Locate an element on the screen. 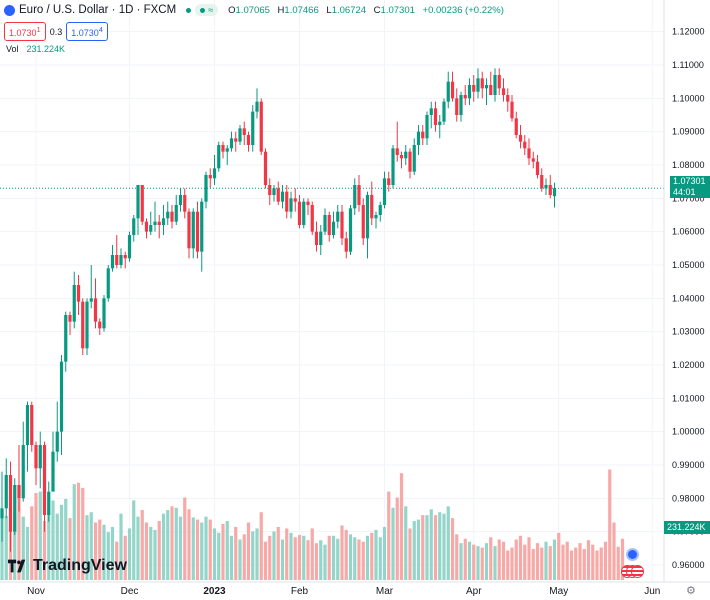 Image resolution: width=710 pixels, height=600 pixels. low-value: 1.06724 is located at coordinates (349, 10).